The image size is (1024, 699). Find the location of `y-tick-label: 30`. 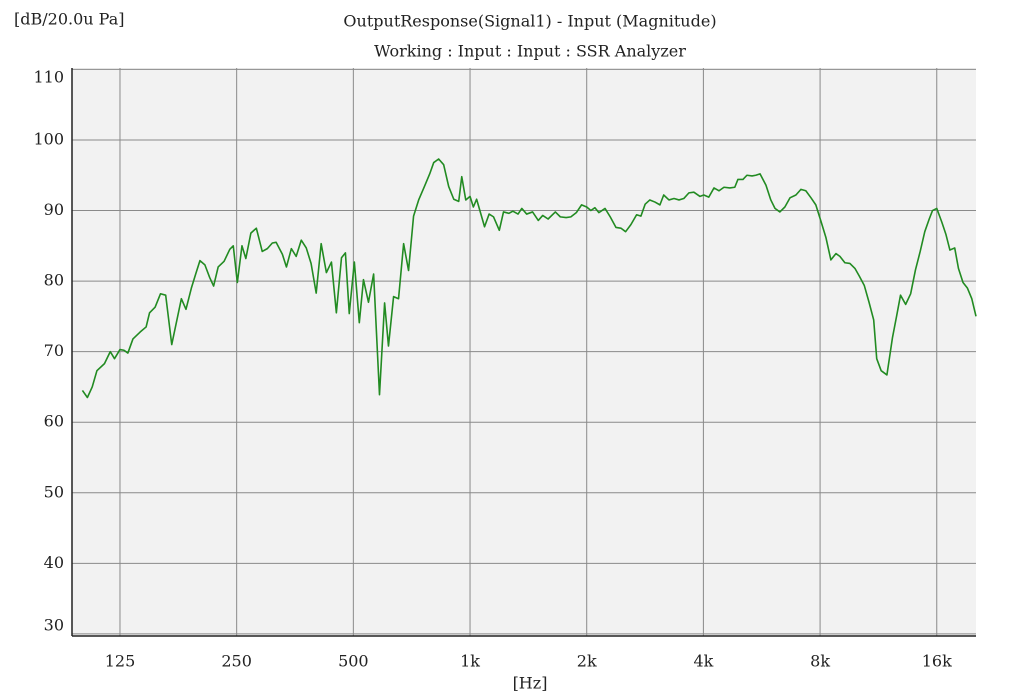

y-tick-label: 30 is located at coordinates (54, 625).